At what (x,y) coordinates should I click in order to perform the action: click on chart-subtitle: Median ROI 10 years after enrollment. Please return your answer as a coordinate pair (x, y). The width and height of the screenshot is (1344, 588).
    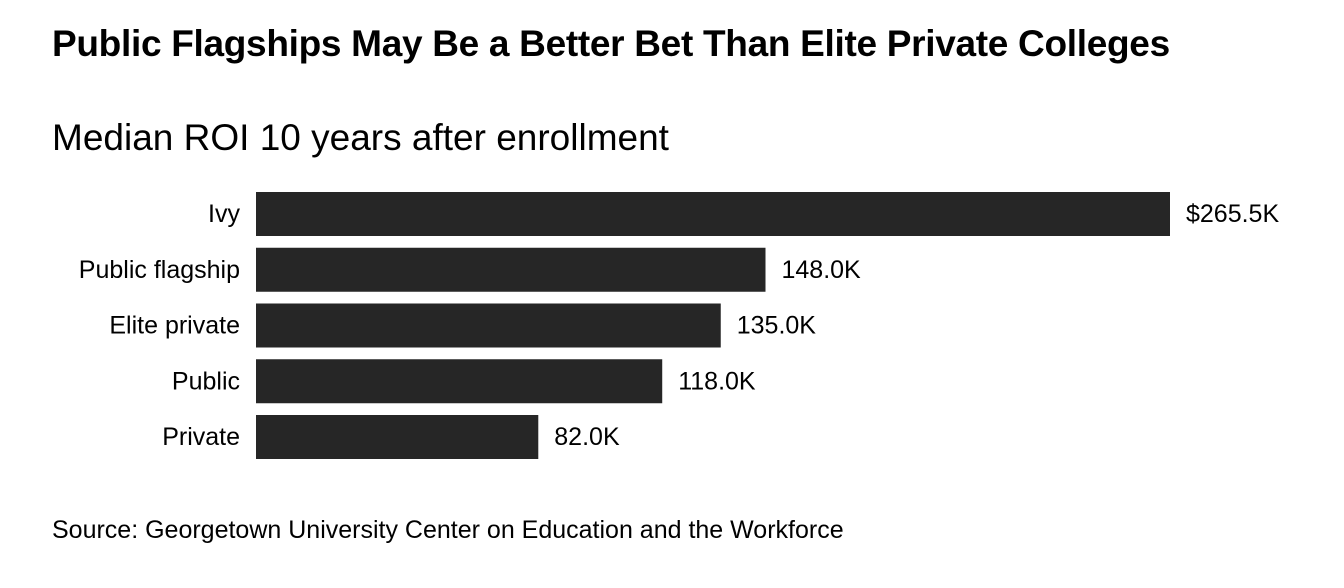
    Looking at the image, I should click on (360, 137).